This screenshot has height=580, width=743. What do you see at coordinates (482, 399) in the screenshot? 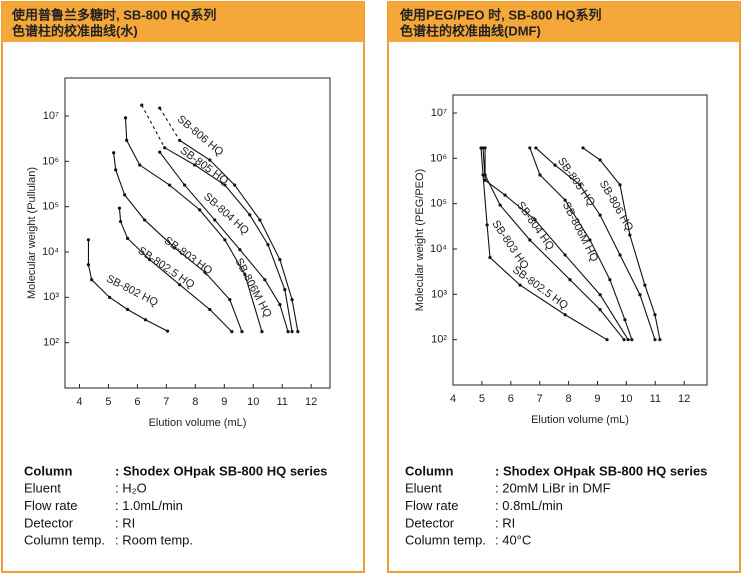
I see `x-tick-label: 5` at bounding box center [482, 399].